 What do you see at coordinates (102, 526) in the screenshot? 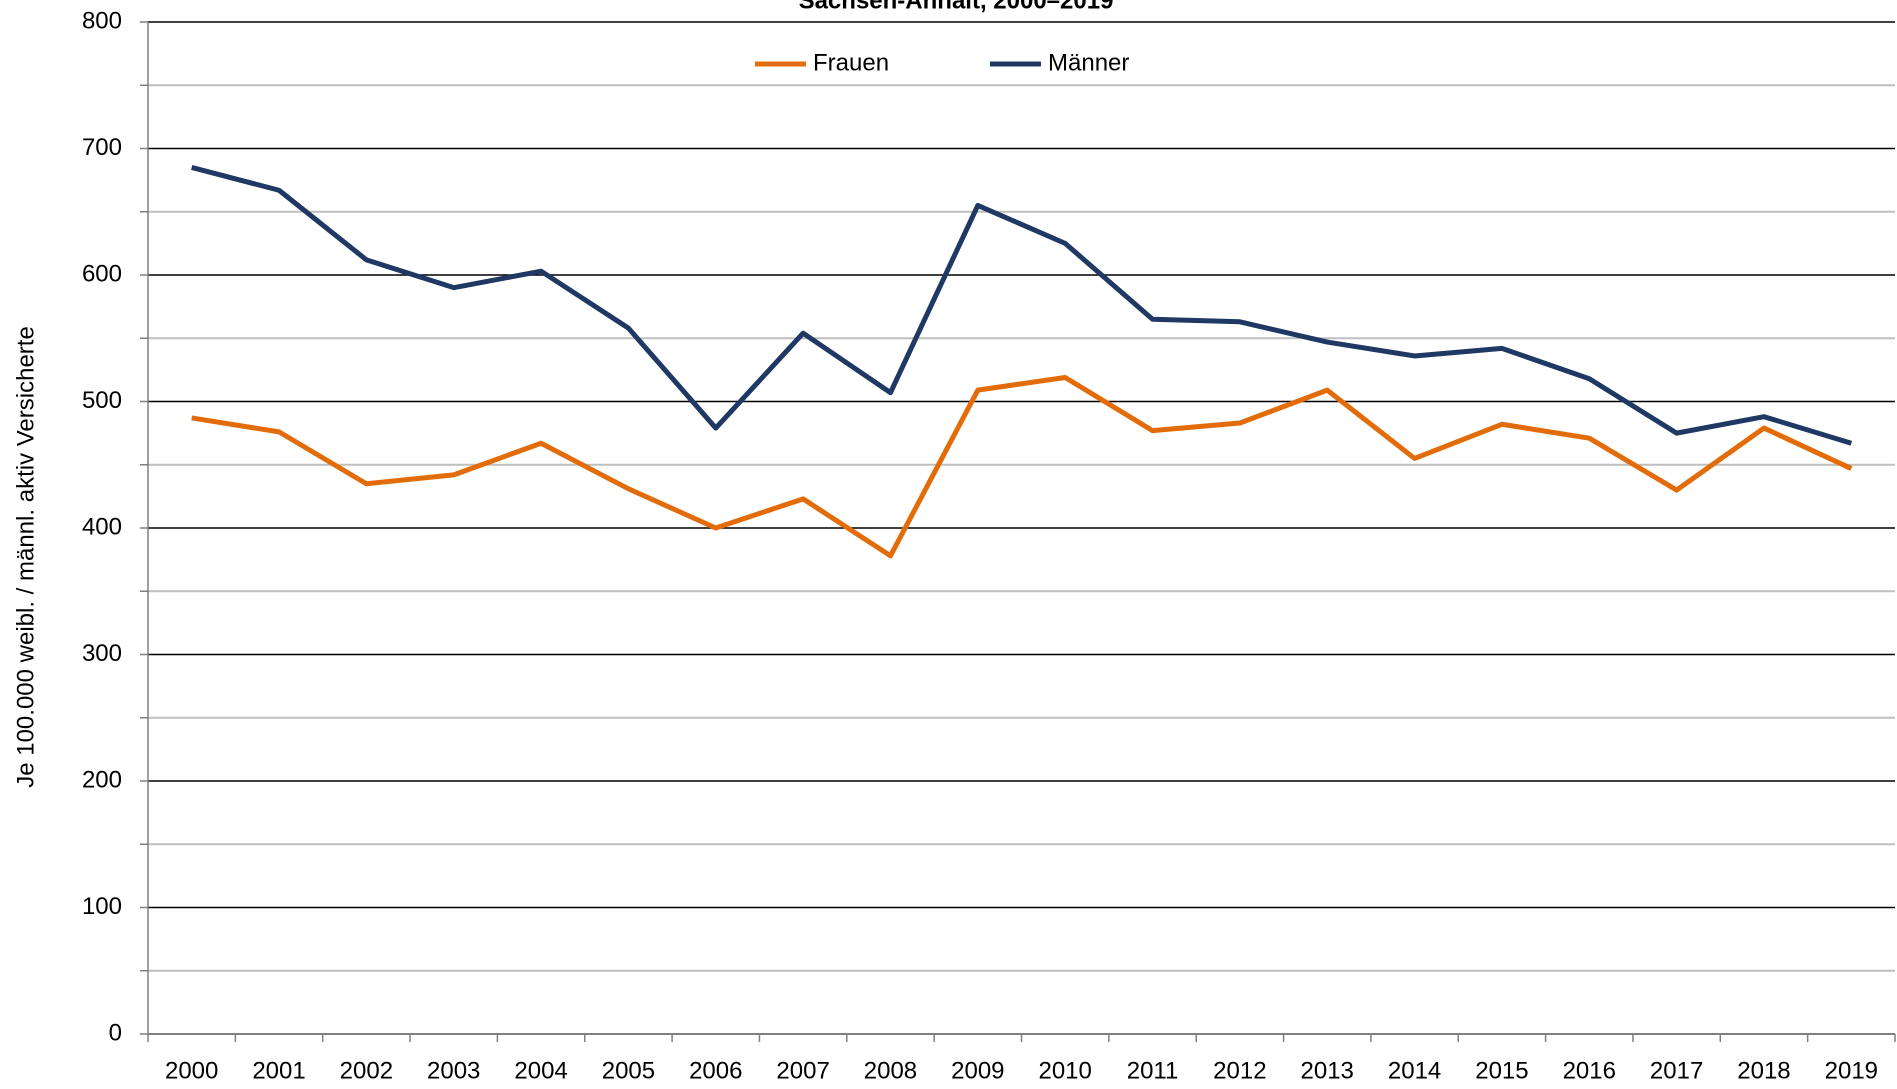
I see `y-tick-label: 400` at bounding box center [102, 526].